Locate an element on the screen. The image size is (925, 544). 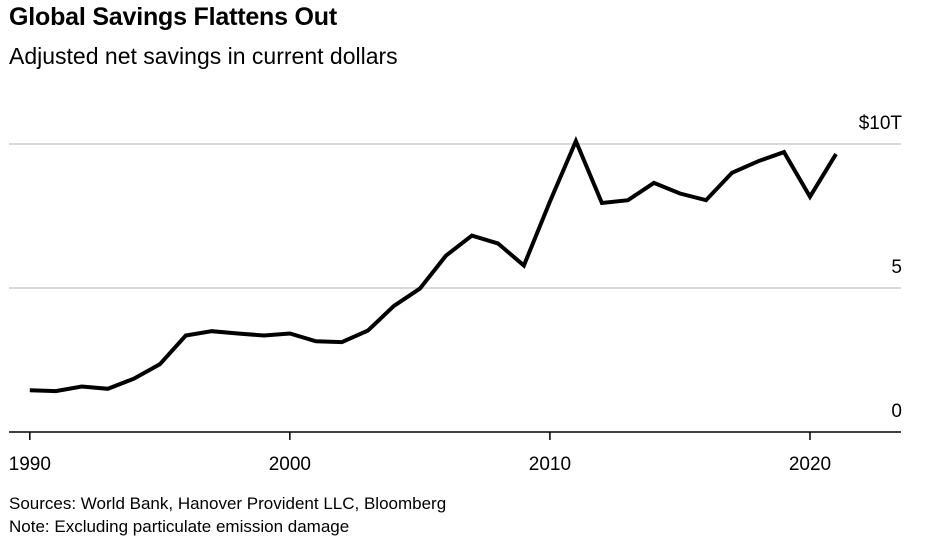
y-axis-tick-labels: 0 5 $10T is located at coordinates (881, 267).